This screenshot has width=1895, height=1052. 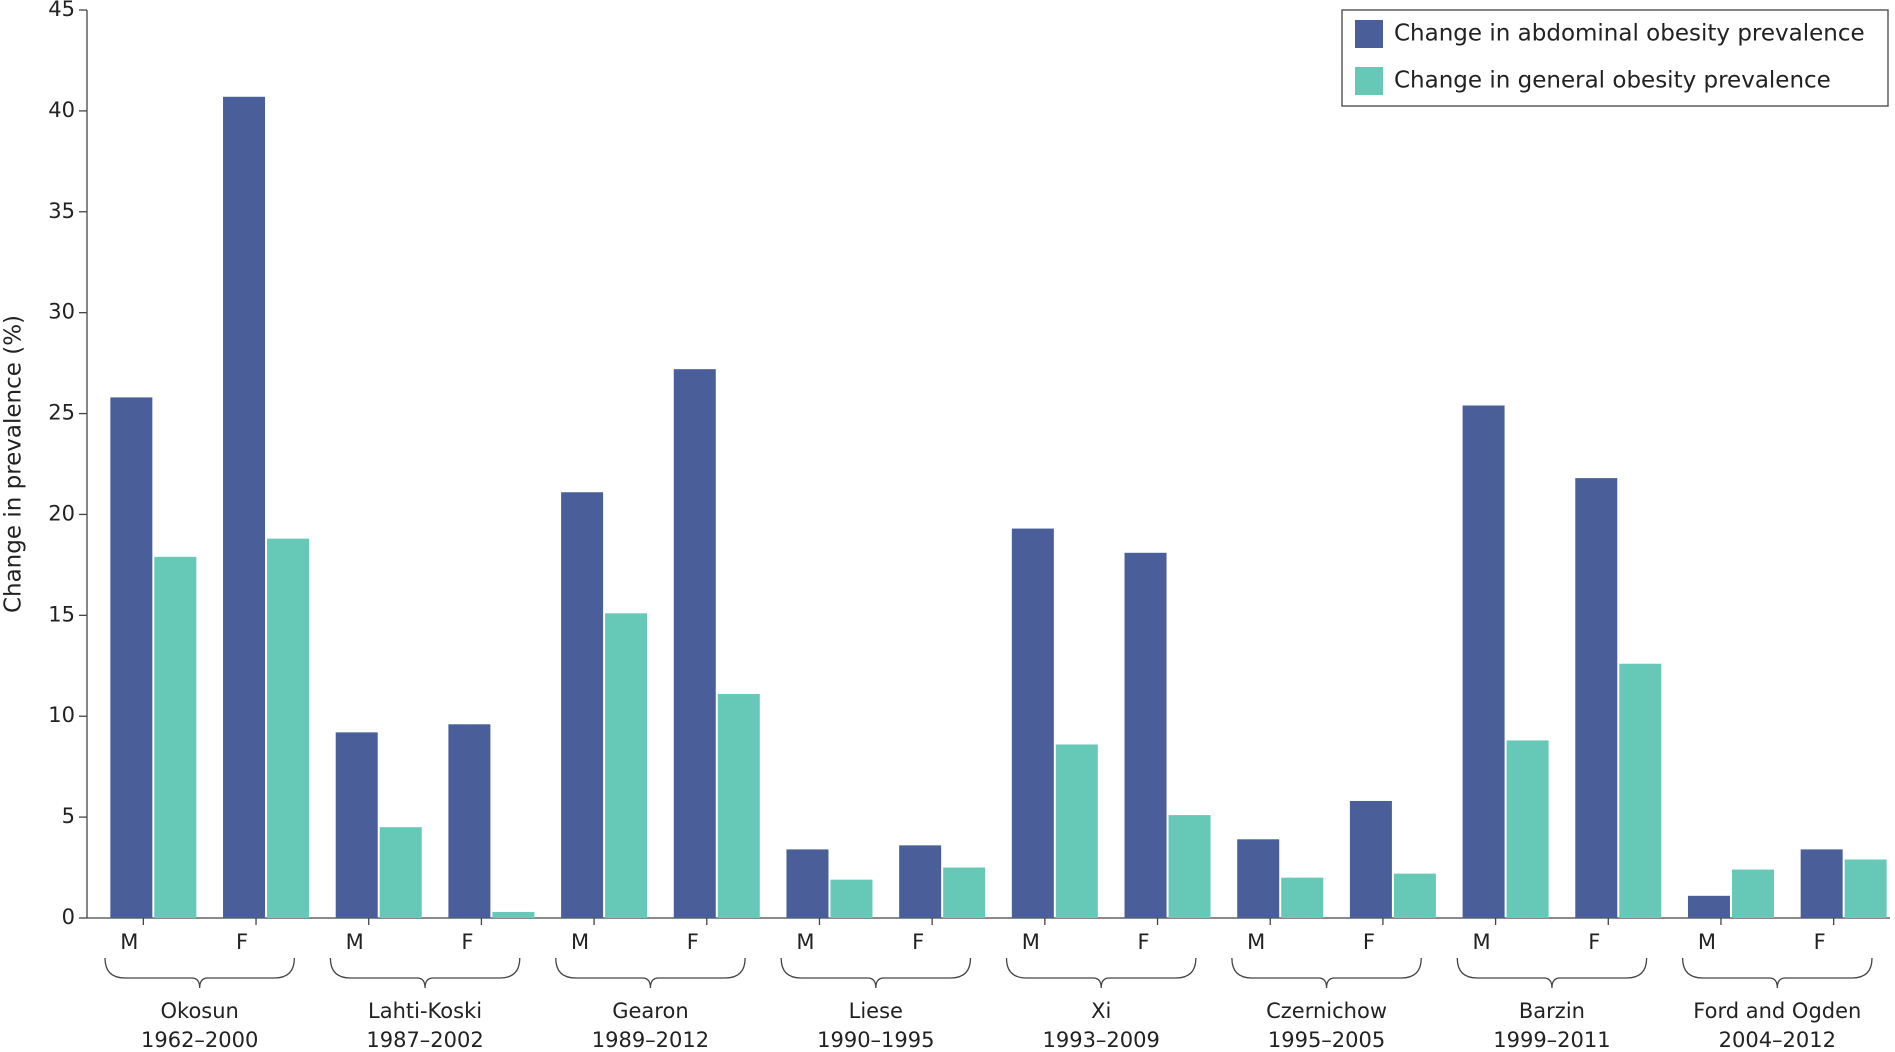 I want to click on legend-label: Change in general obesity prevalence, so click(x=1612, y=81).